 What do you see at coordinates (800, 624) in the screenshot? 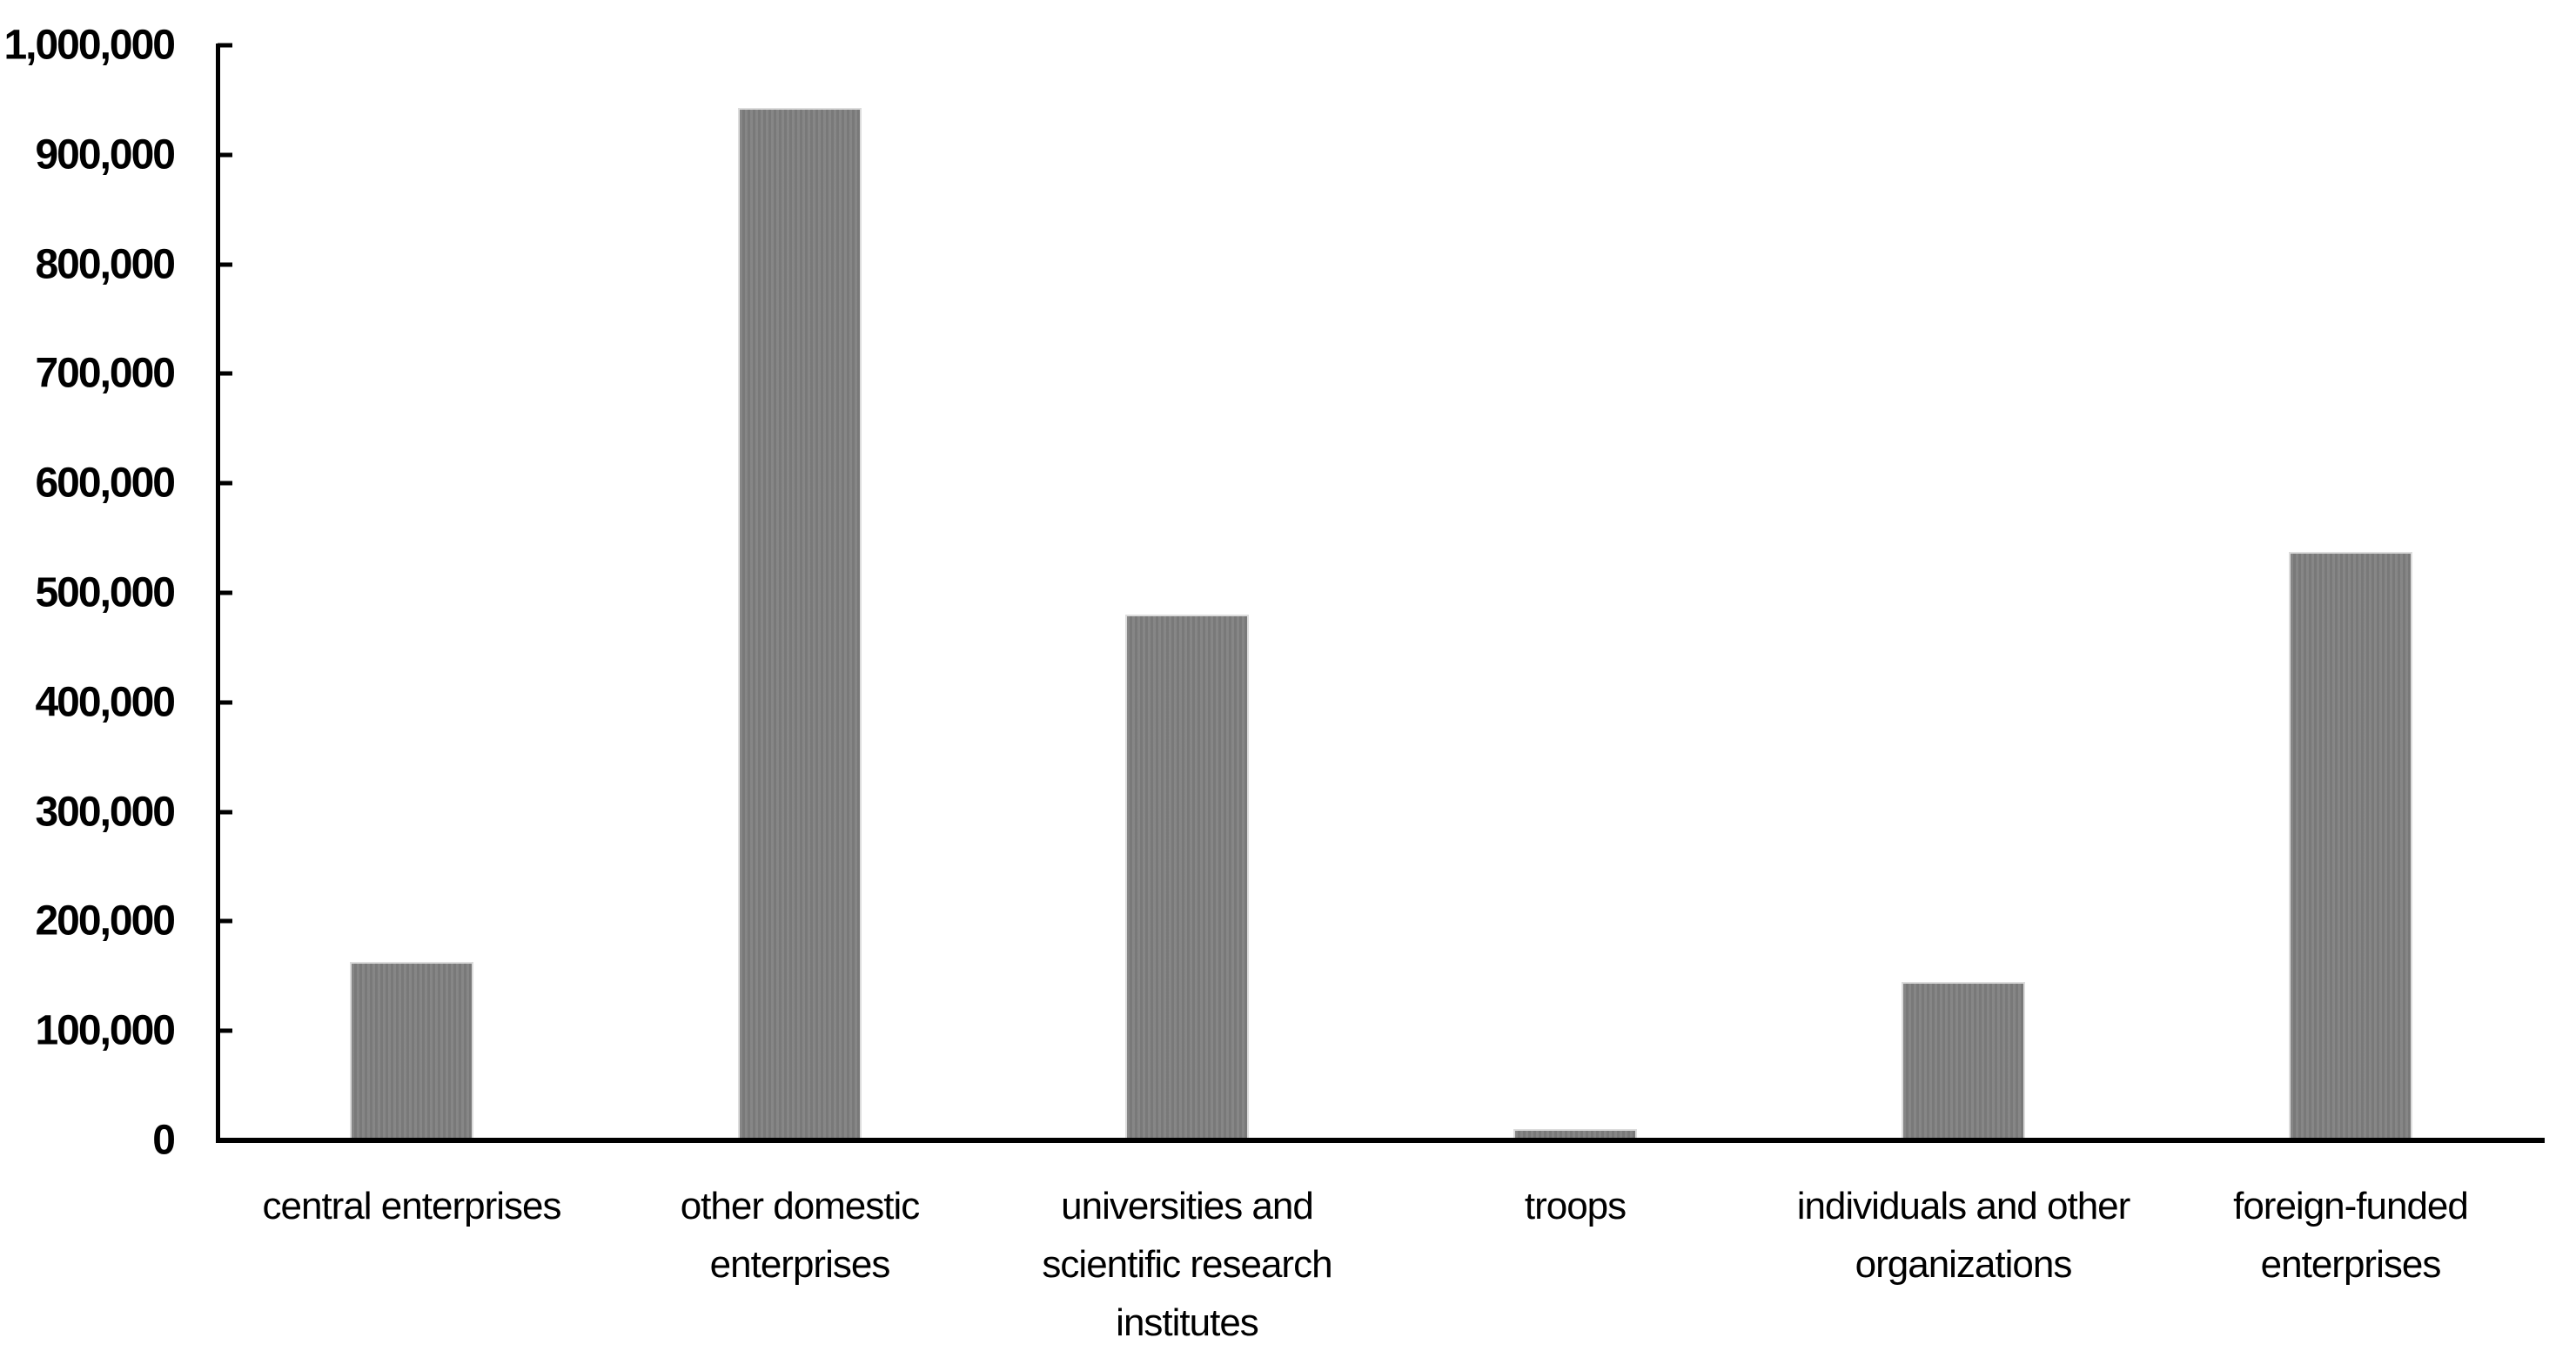
I see `bar-other-domestic-enterprises` at bounding box center [800, 624].